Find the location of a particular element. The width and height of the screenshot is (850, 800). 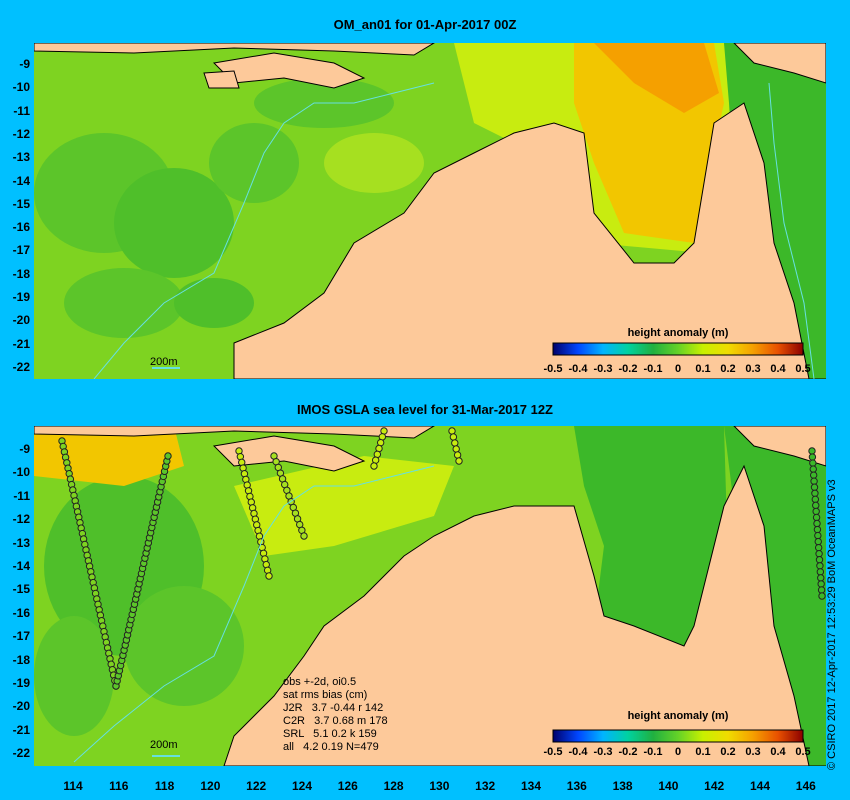

x-tick-label: 146 is located at coordinates (805, 786).